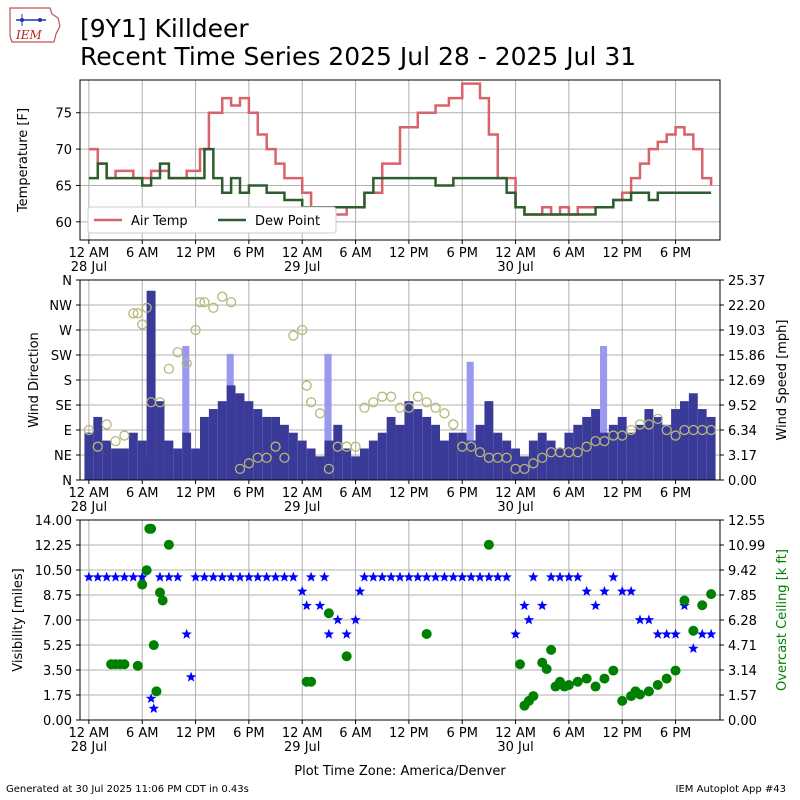 This screenshot has width=800, height=800. I want to click on y-tick-label: 70, so click(63, 150).